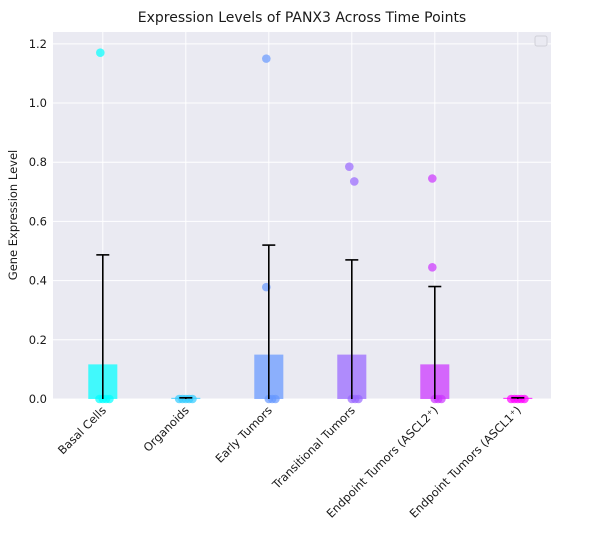  I want to click on y-tick-label: 0.4, so click(38, 281).